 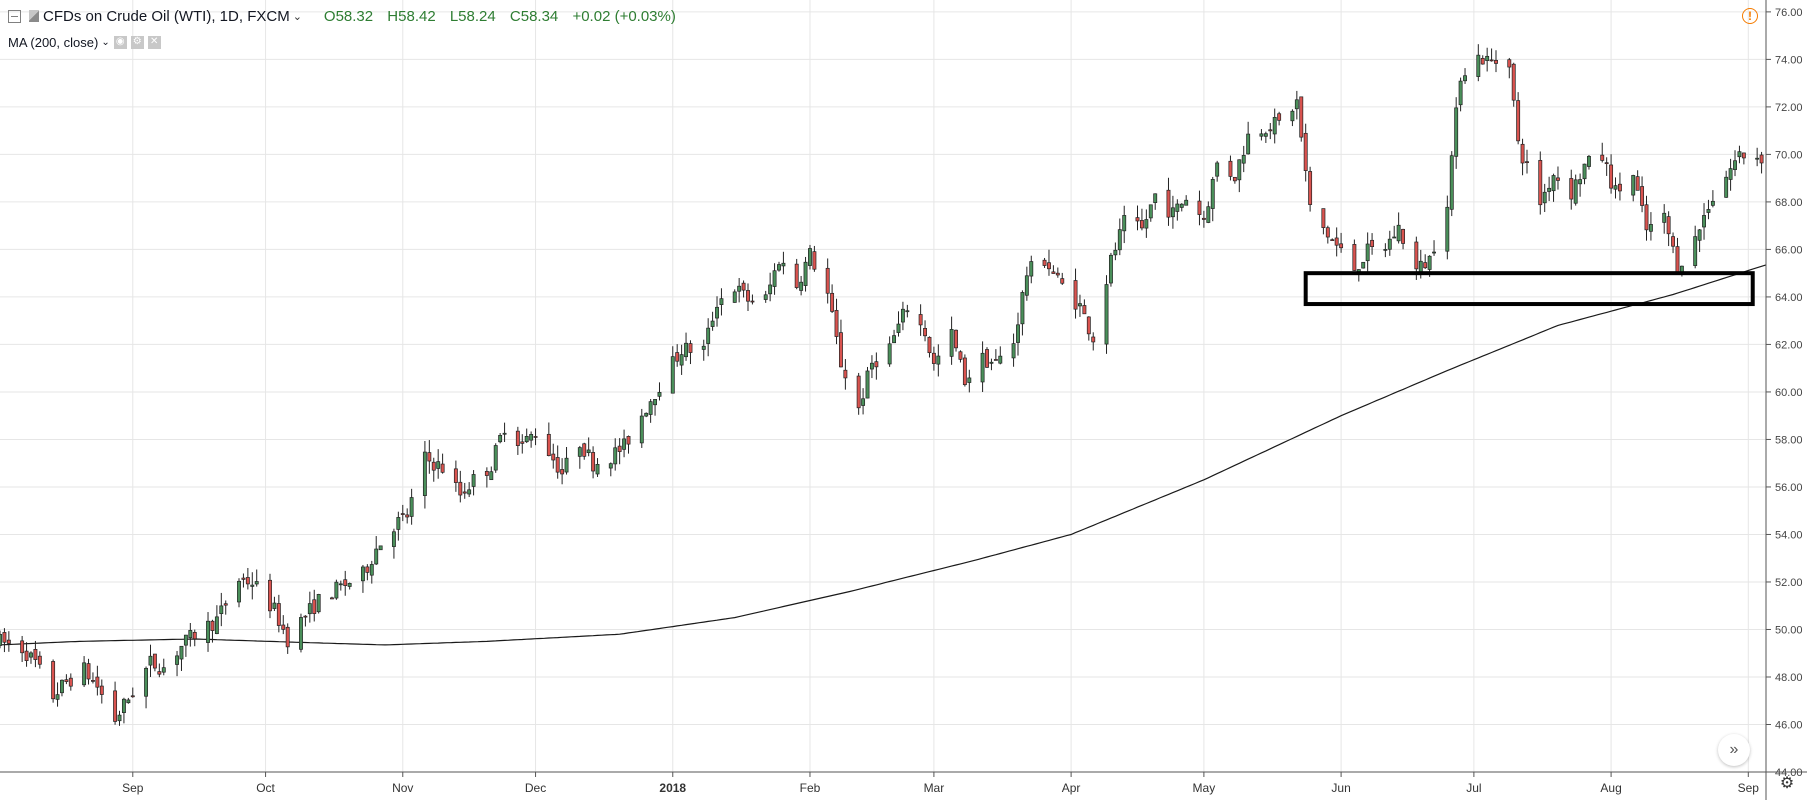 I want to click on y-tick-label: 64.00, so click(x=1789, y=298).